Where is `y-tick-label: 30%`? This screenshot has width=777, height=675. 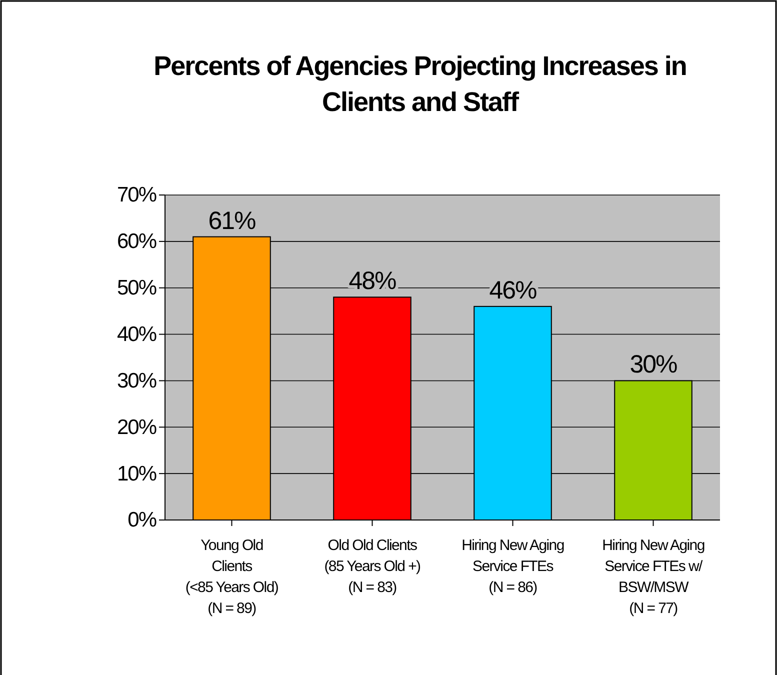 y-tick-label: 30% is located at coordinates (136, 380).